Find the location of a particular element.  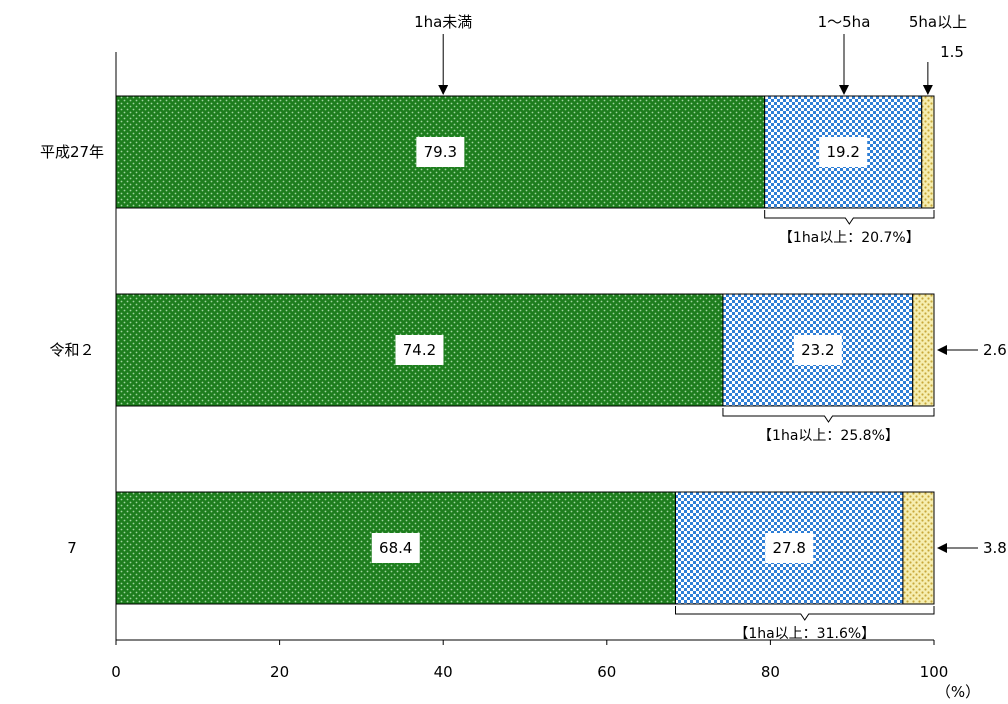

data-label: 23.2 is located at coordinates (817, 350).